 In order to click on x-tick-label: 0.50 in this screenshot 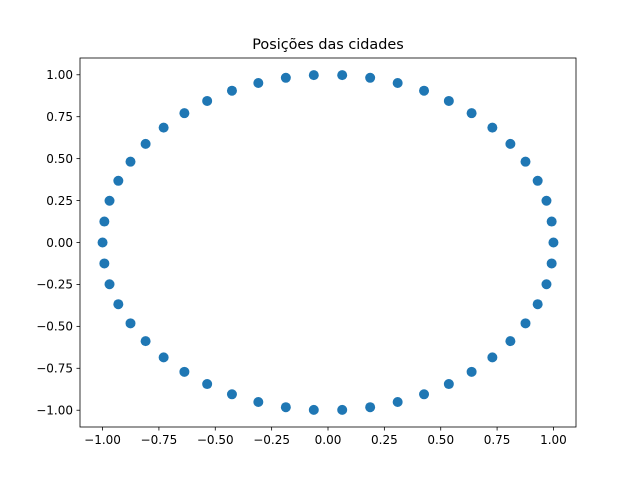, I will do `click(440, 440)`.